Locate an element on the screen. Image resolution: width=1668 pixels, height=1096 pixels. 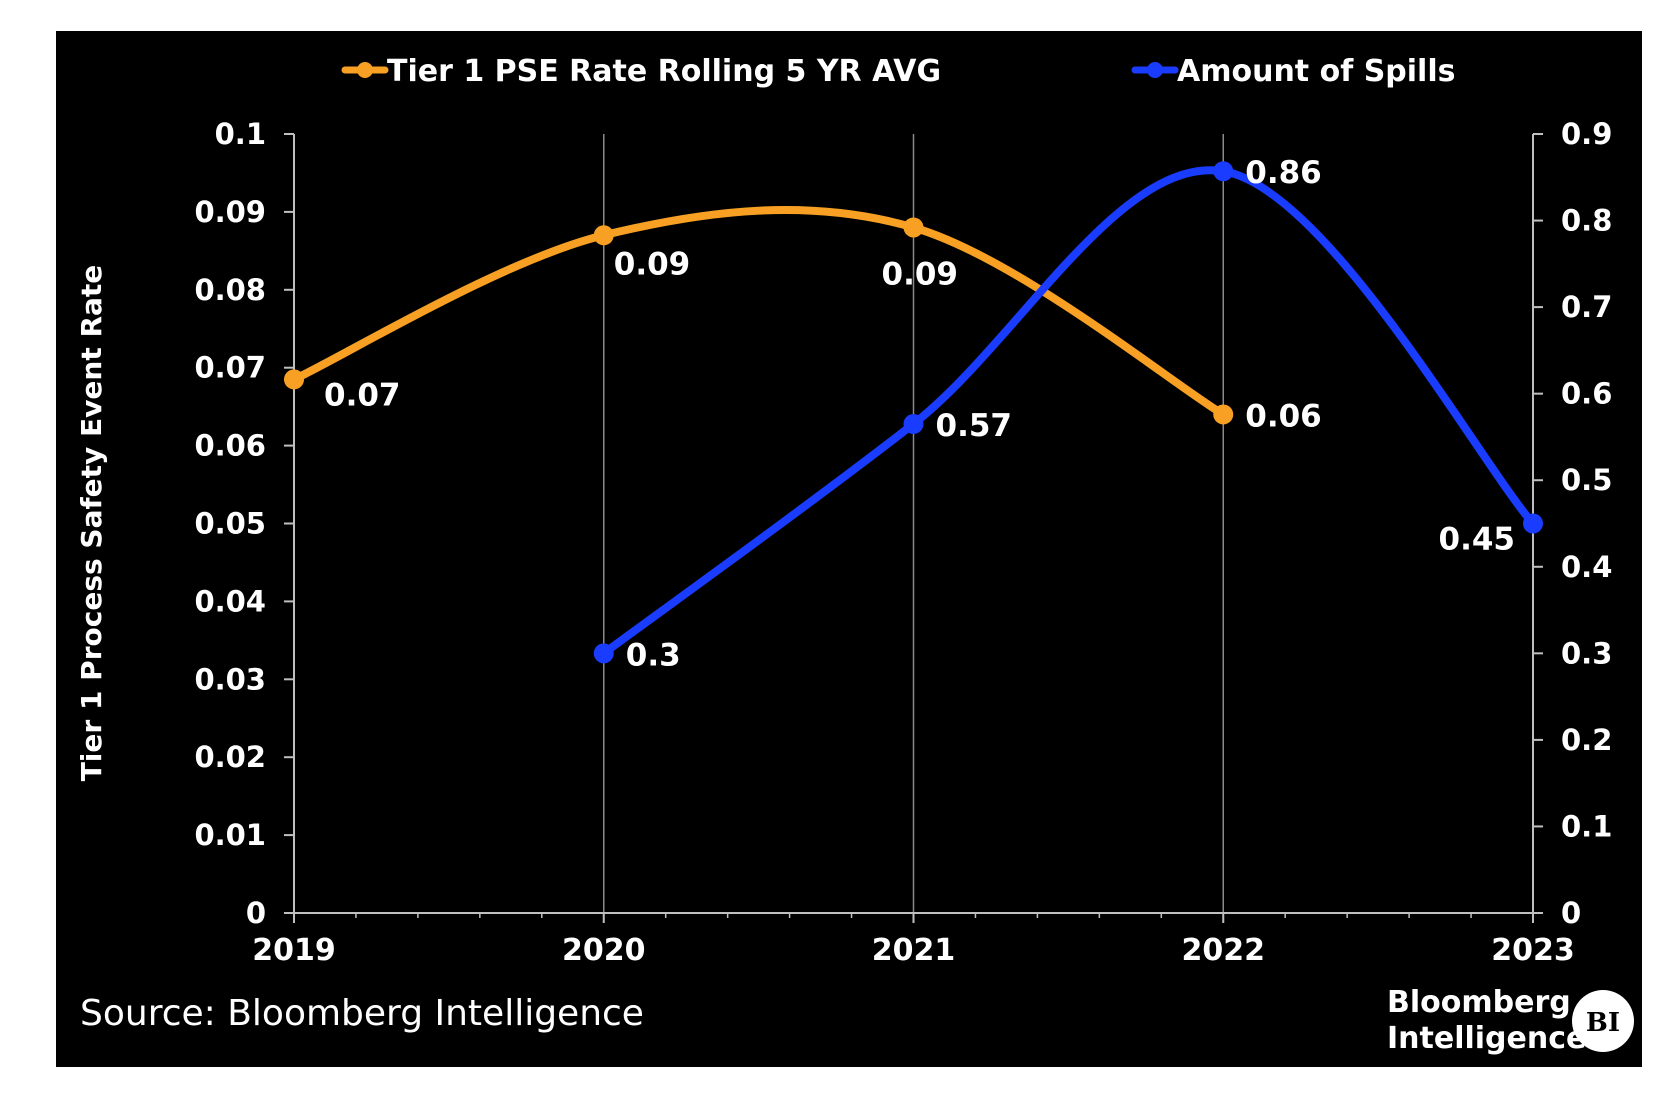
brand-line-2: Intelligence is located at coordinates (1486, 1038).